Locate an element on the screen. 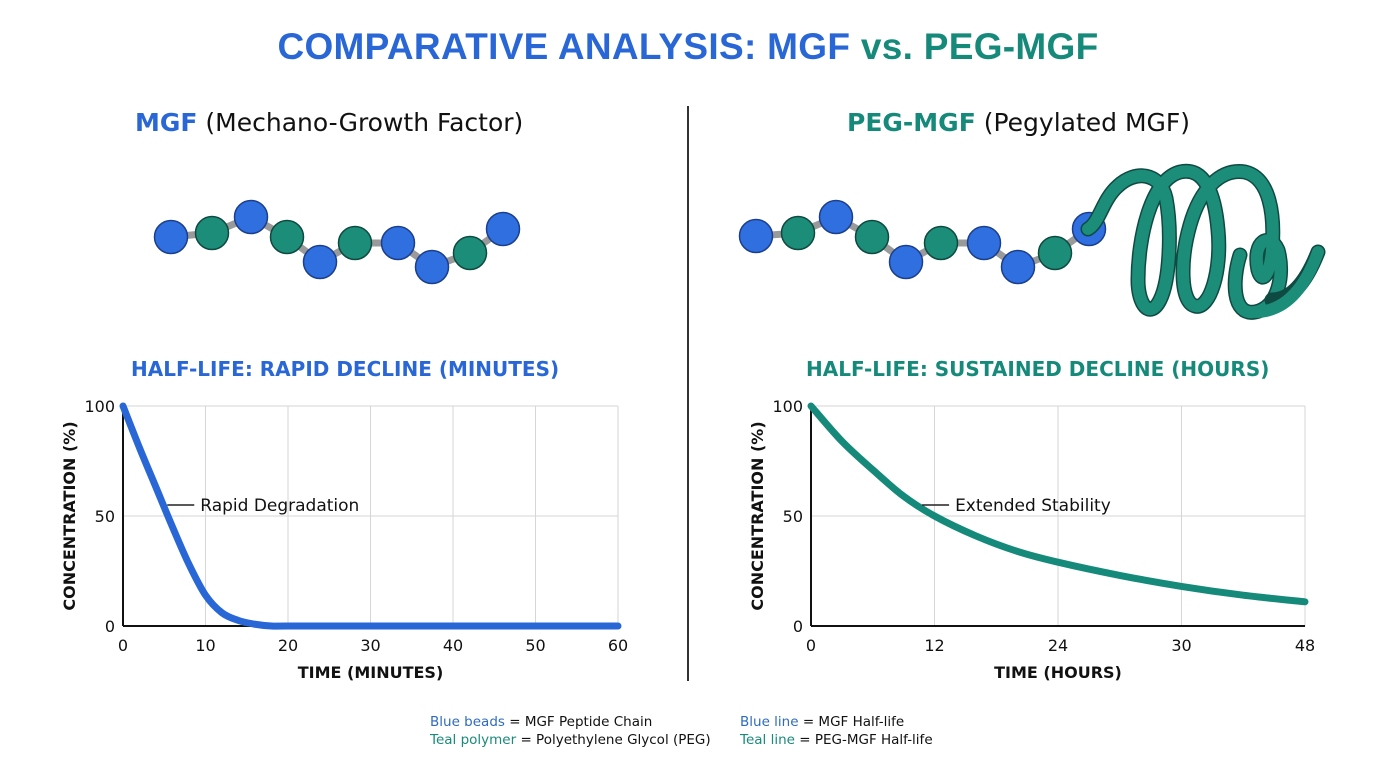  peg-mgf-peptide-chain is located at coordinates (922, 242).